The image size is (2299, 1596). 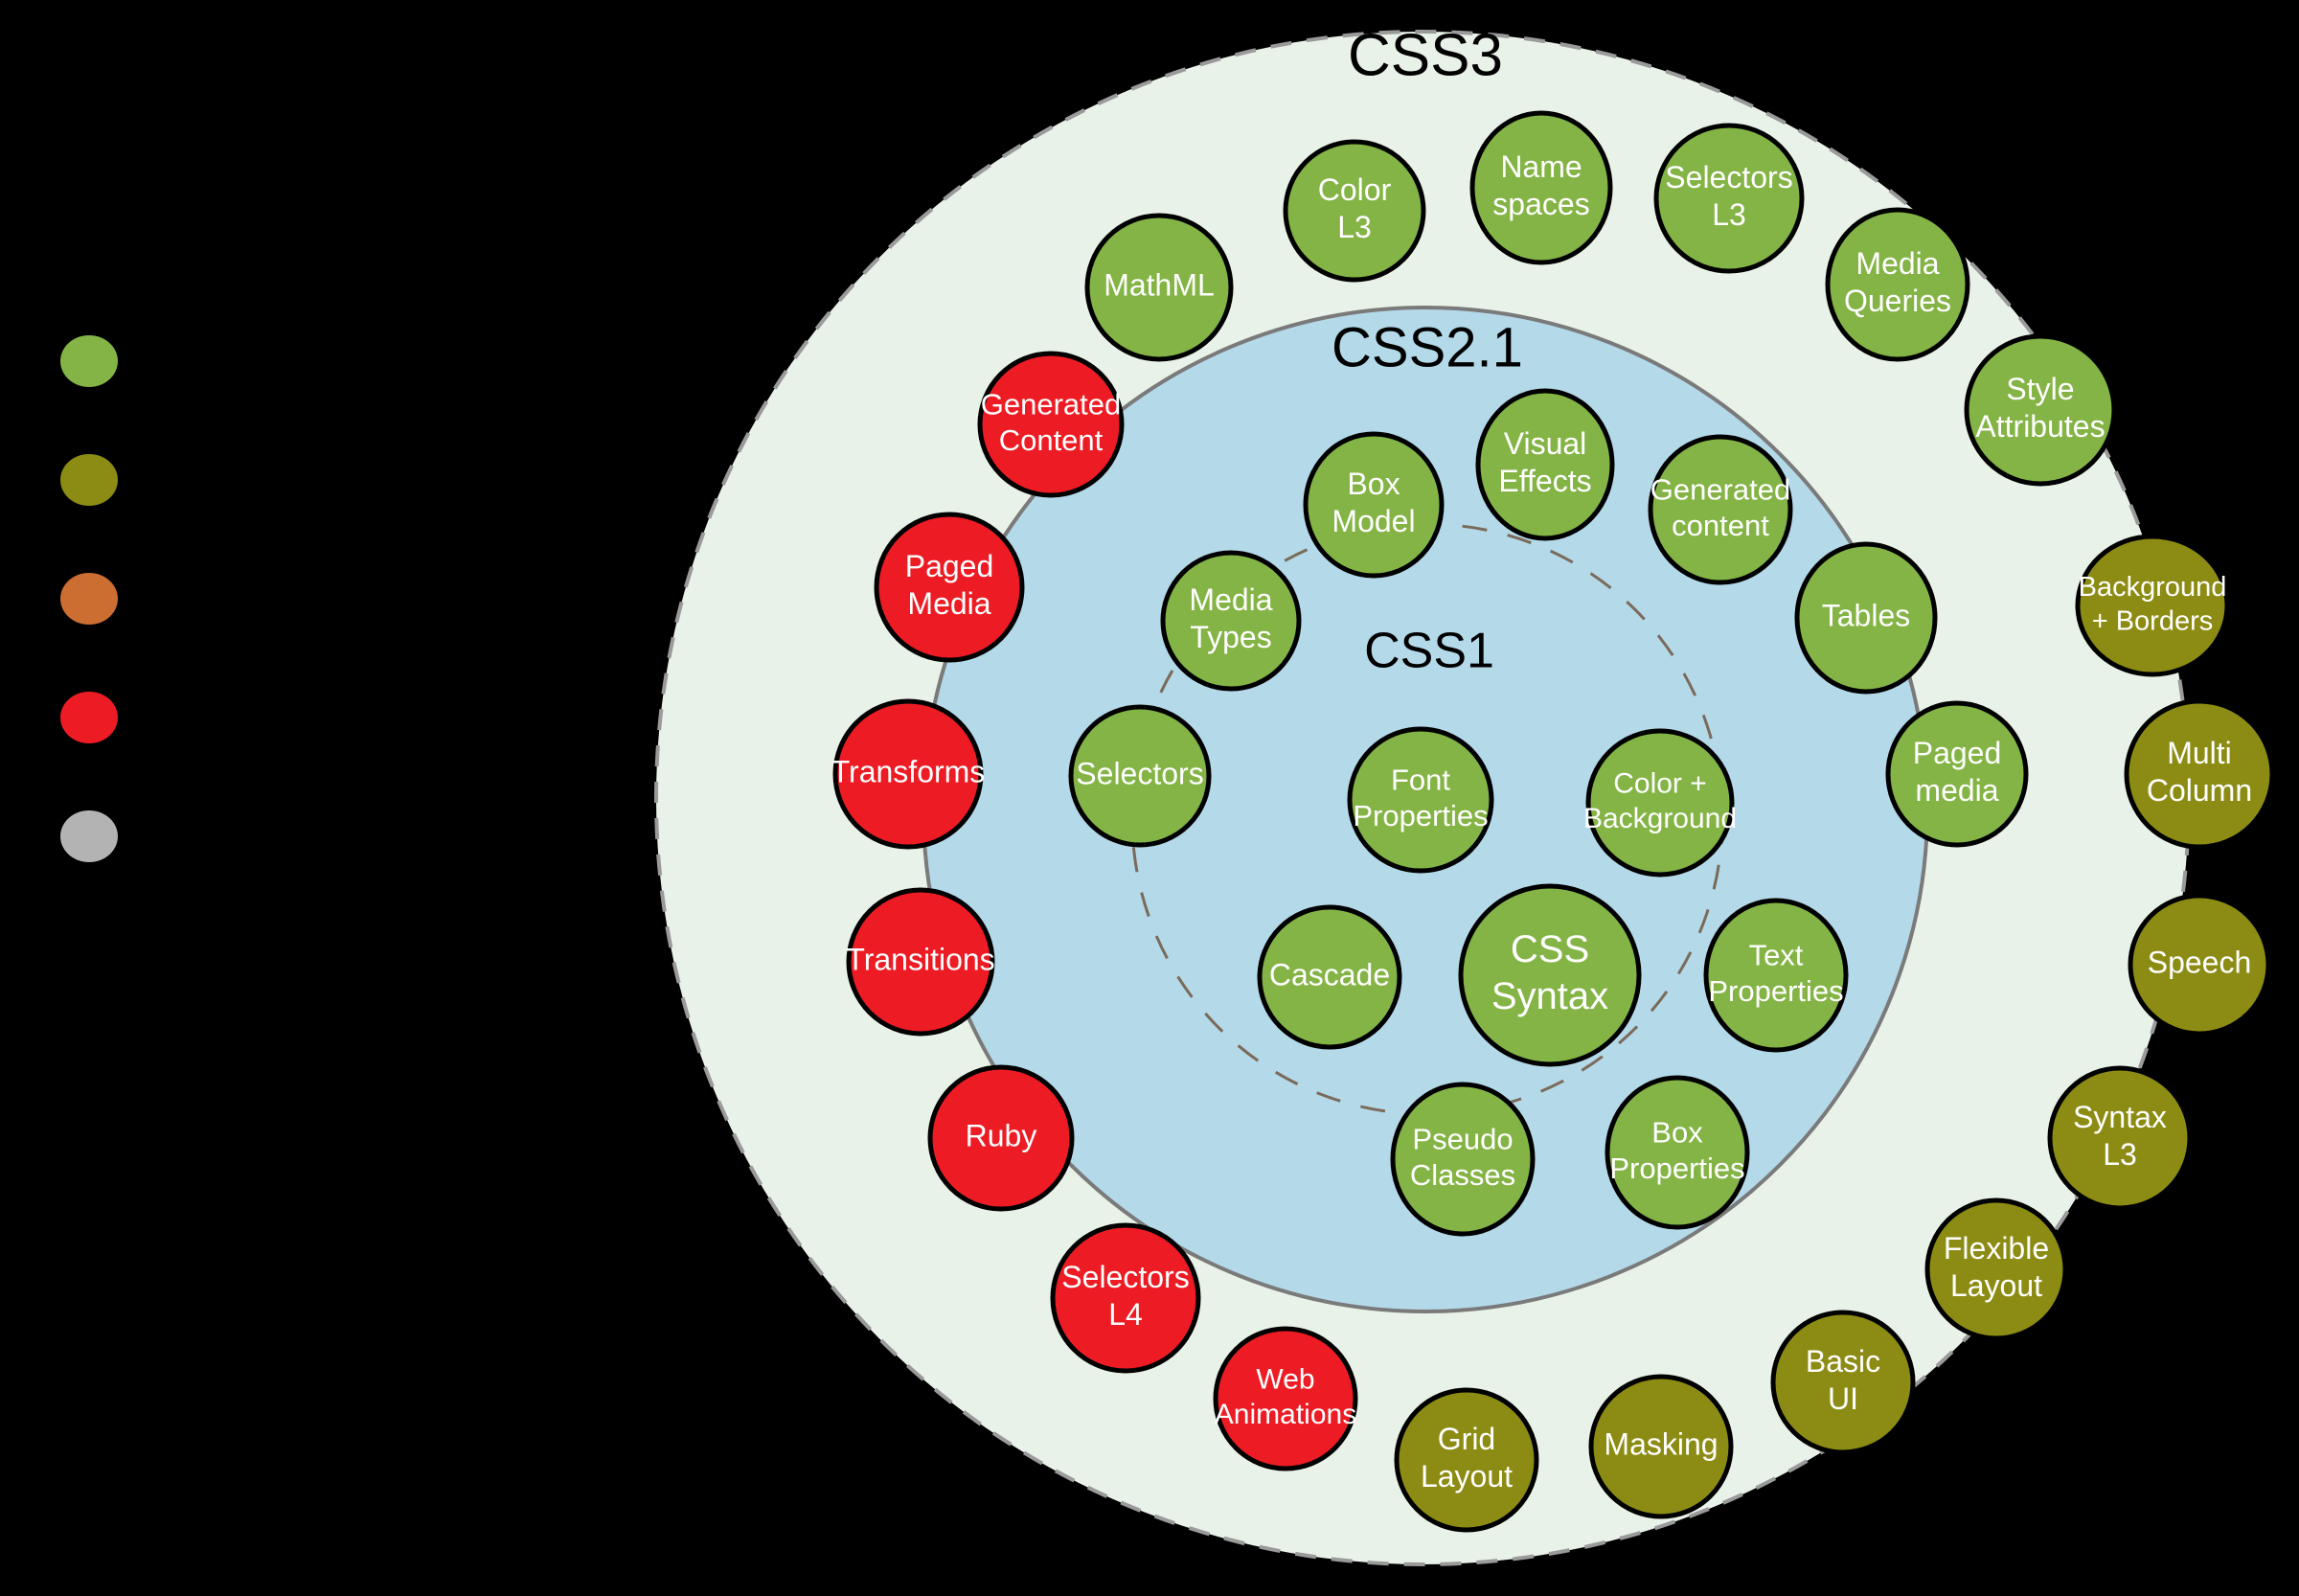 I want to click on bubble-label-line: Multi, so click(x=2199, y=753).